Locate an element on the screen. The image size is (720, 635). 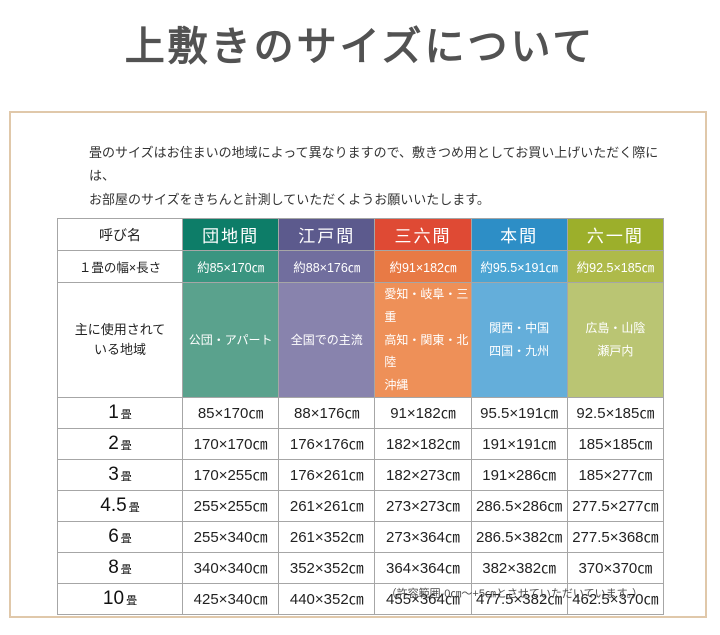
size-cell: 185×277㎝ is located at coordinates (615, 475).